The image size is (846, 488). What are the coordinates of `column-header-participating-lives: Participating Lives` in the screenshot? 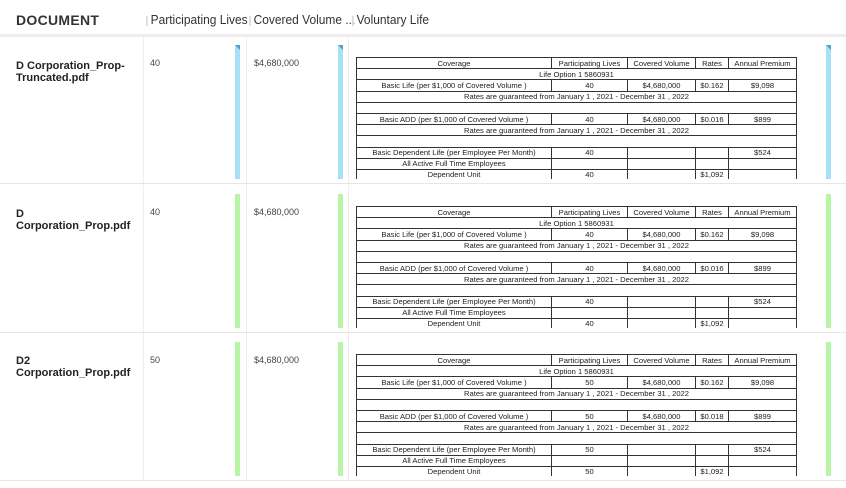 It's located at (197, 22).